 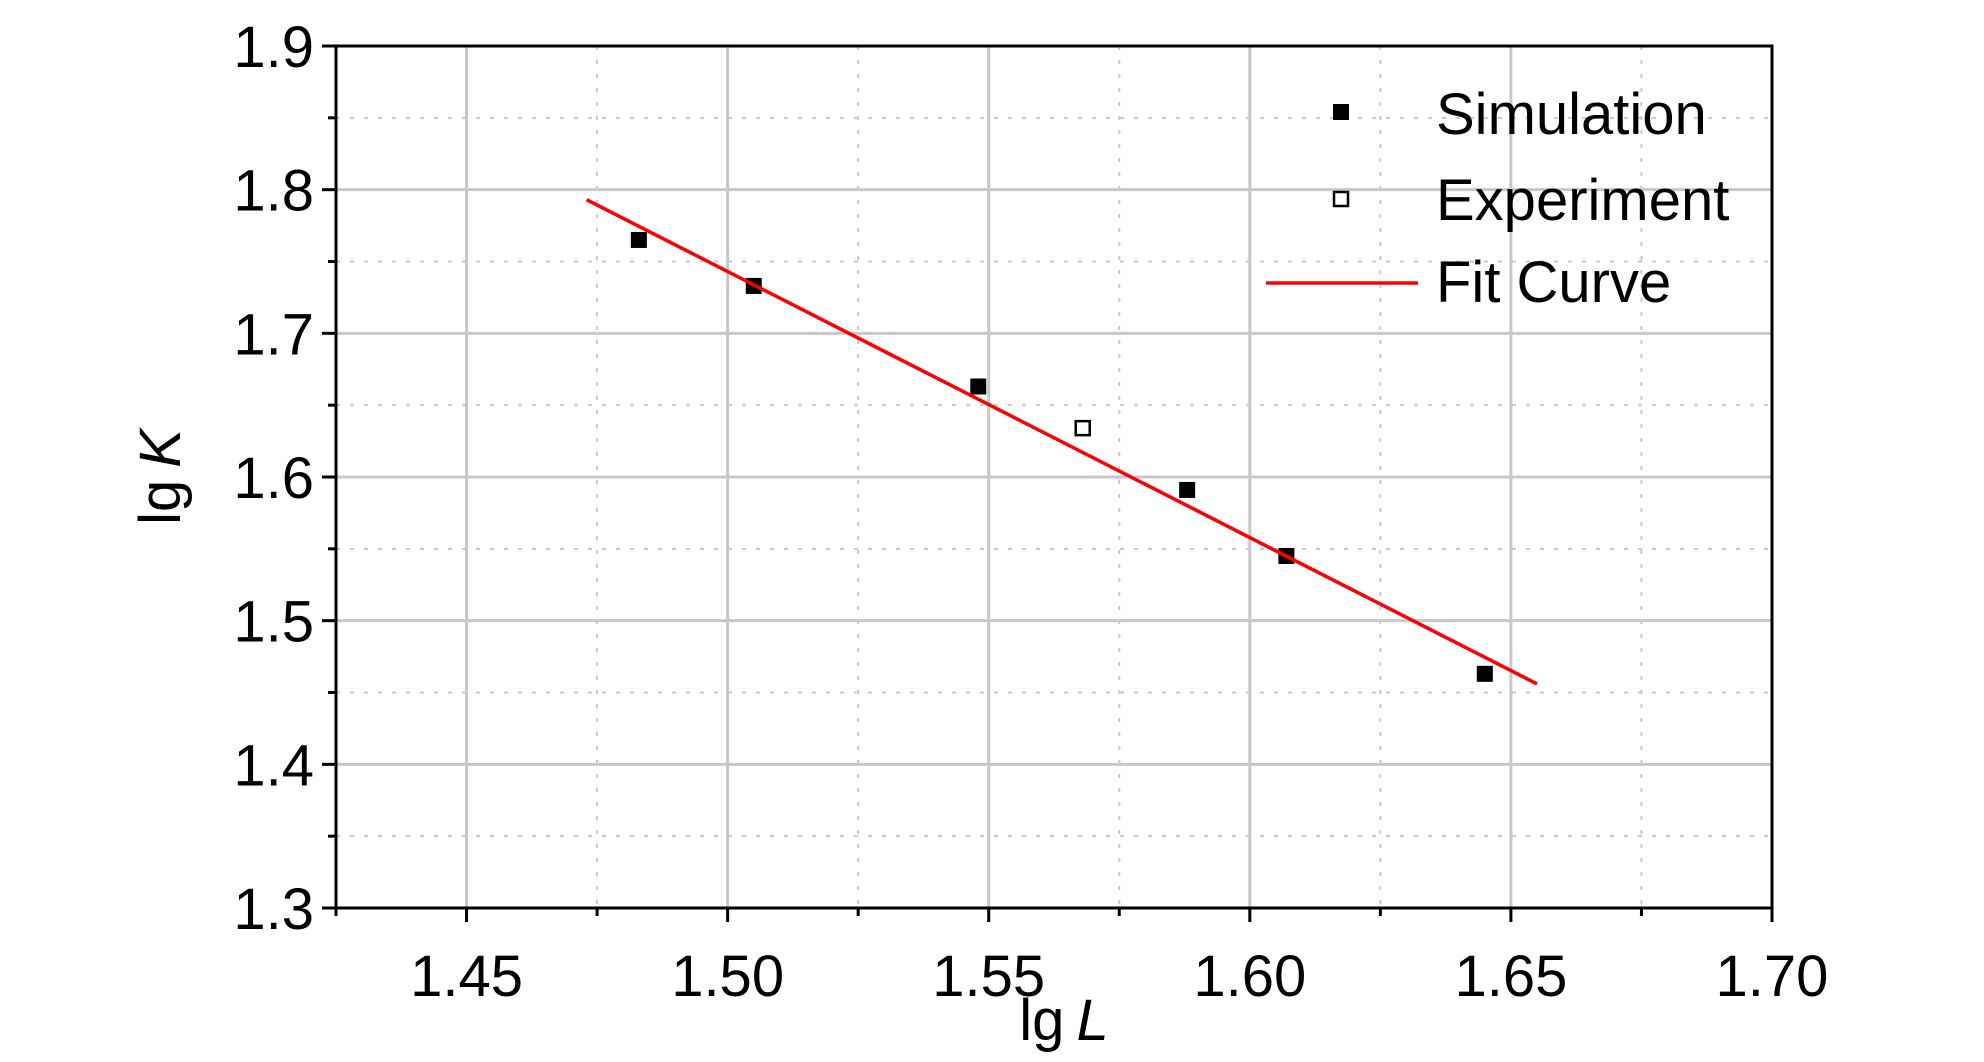 What do you see at coordinates (160, 502) in the screenshot?
I see `y-axis-title-prefix: lg` at bounding box center [160, 502].